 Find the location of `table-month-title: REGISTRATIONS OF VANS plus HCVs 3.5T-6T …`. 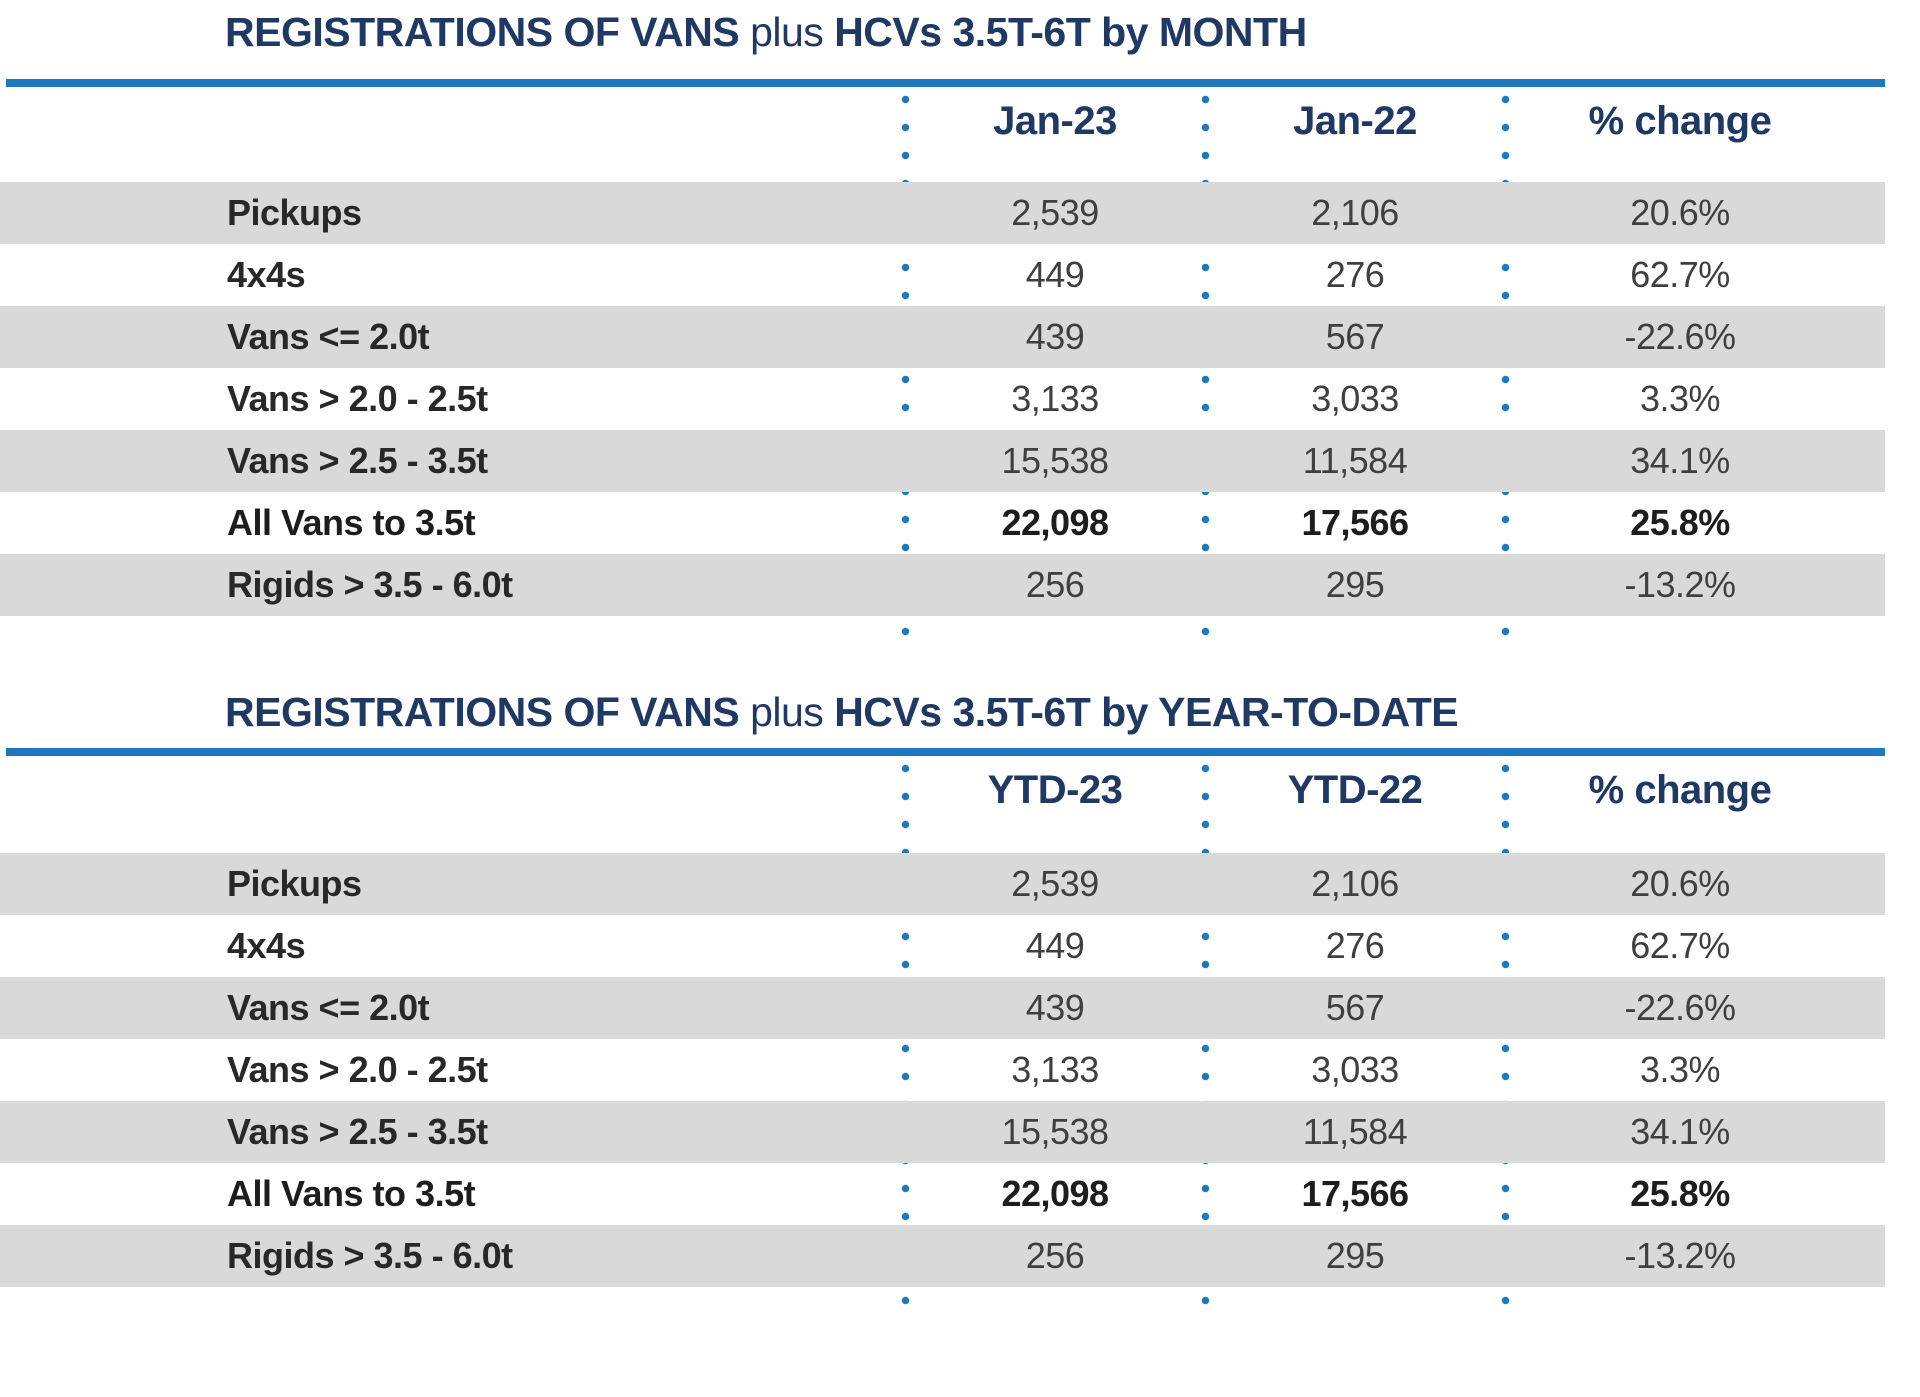

table-month-title: REGISTRATIONS OF VANS plus HCVs 3.5T-6T … is located at coordinates (766, 32).